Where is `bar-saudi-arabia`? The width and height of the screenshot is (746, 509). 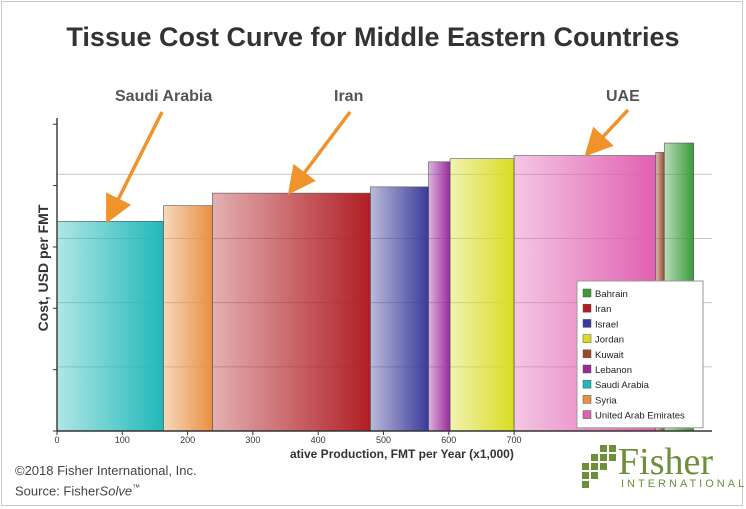 bar-saudi-arabia is located at coordinates (110, 326).